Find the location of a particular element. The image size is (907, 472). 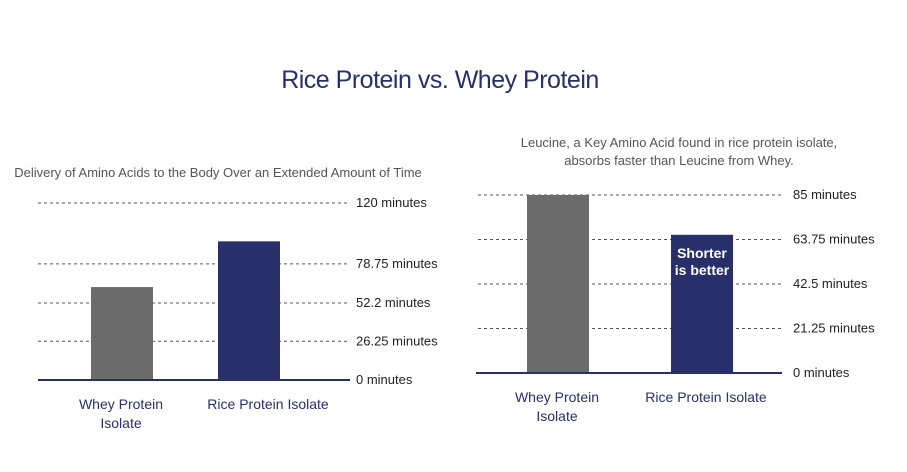

y-tick-label: 120 minutes is located at coordinates (391, 202).